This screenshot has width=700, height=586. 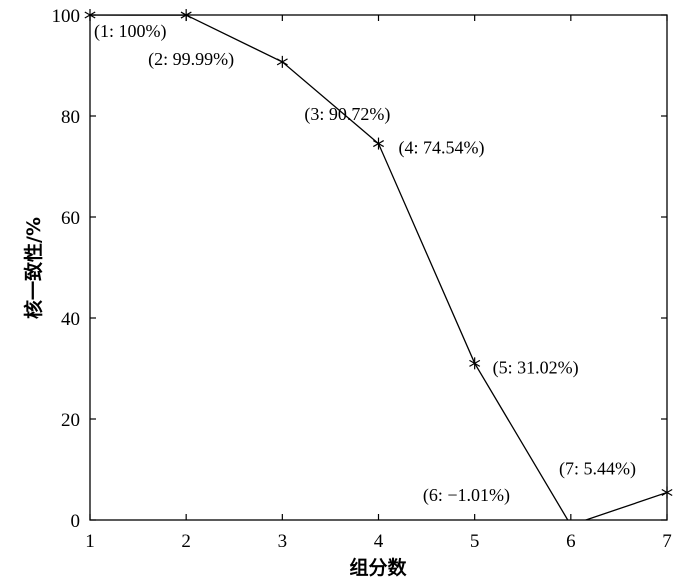 What do you see at coordinates (70, 117) in the screenshot?
I see `y-tick-label: 80` at bounding box center [70, 117].